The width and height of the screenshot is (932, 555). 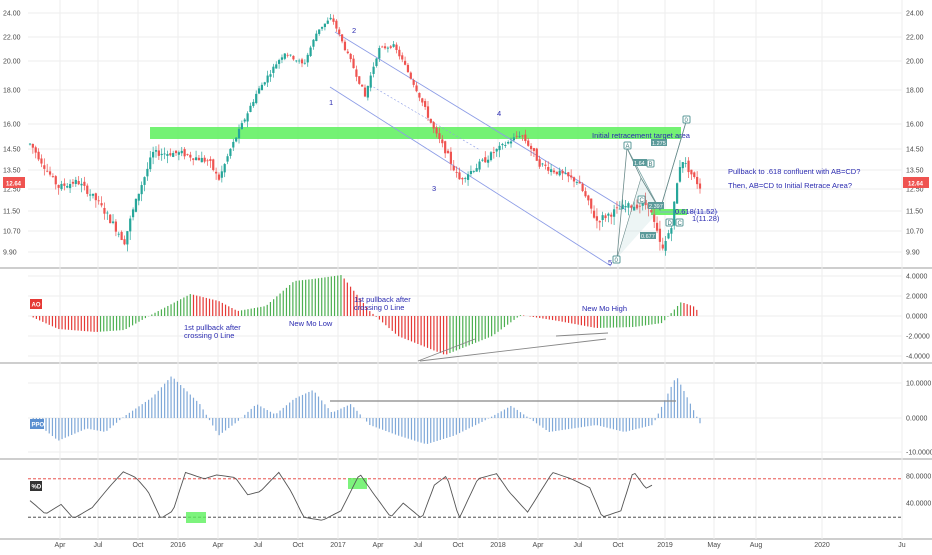 What do you see at coordinates (12, 171) in the screenshot?
I see `price-tick-left: 13.50` at bounding box center [12, 171].